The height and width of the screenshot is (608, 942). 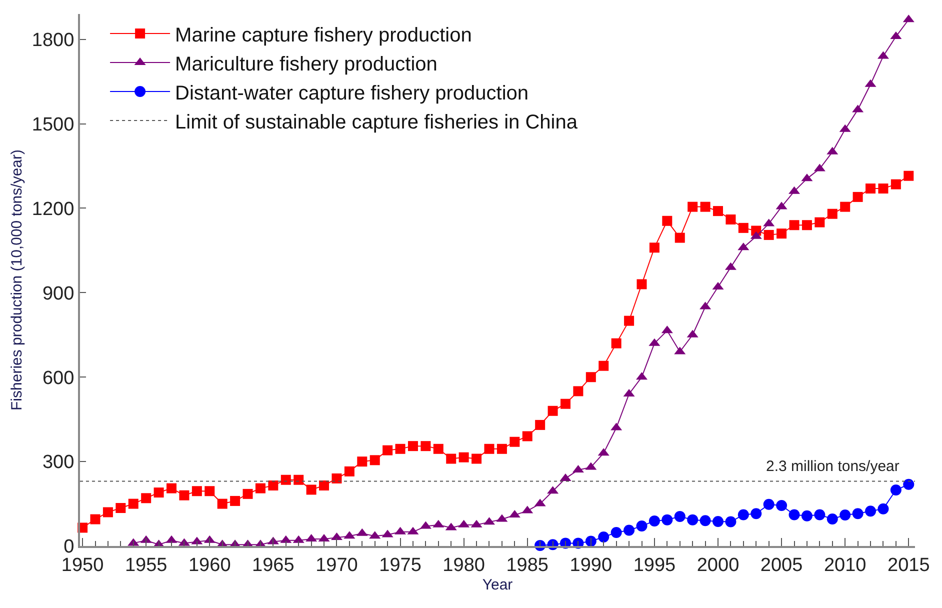 What do you see at coordinates (53, 40) in the screenshot?
I see `y-tick-label: 1800` at bounding box center [53, 40].